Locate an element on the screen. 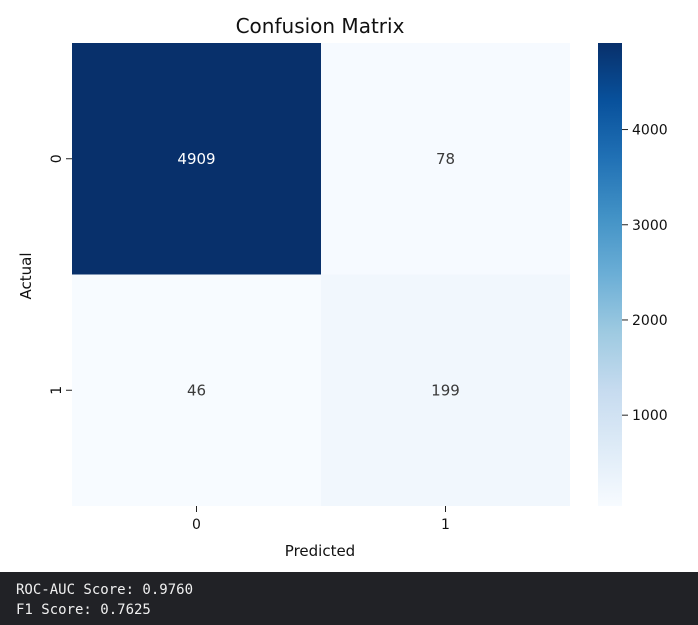  cell-annotation-1-0: 46 is located at coordinates (196, 390).